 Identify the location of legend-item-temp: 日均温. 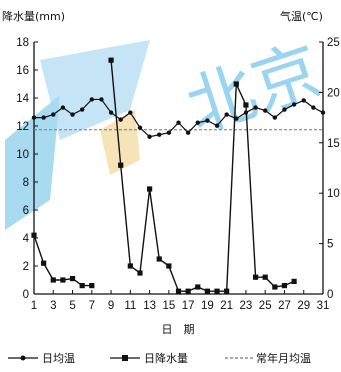
(41, 358).